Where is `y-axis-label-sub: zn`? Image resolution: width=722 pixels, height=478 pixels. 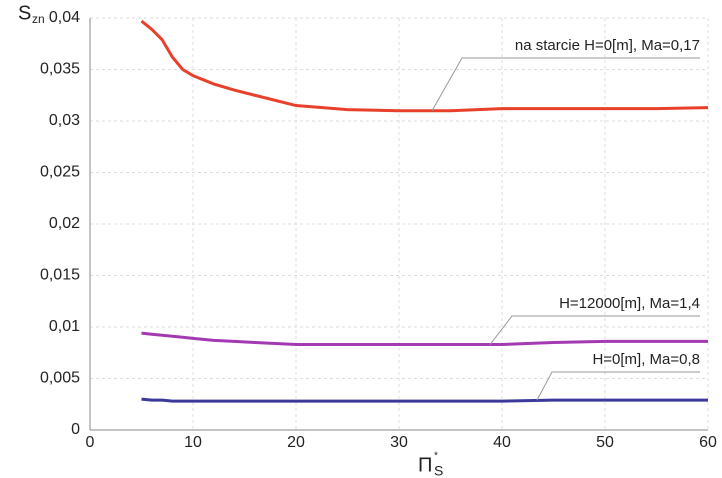 y-axis-label-sub: zn is located at coordinates (38, 19).